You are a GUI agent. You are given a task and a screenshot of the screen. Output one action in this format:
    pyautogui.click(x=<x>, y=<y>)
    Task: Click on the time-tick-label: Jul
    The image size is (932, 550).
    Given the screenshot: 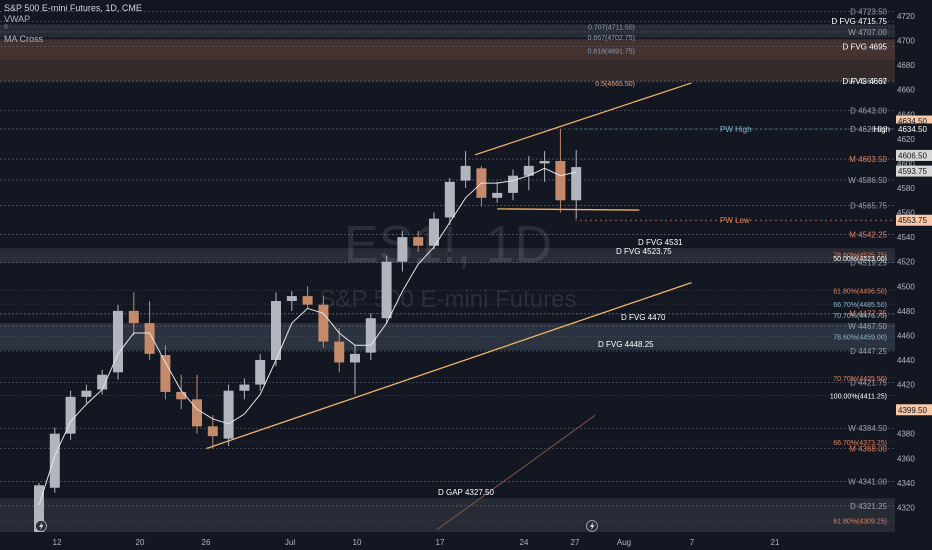 What is the action you would take?
    pyautogui.click(x=290, y=542)
    